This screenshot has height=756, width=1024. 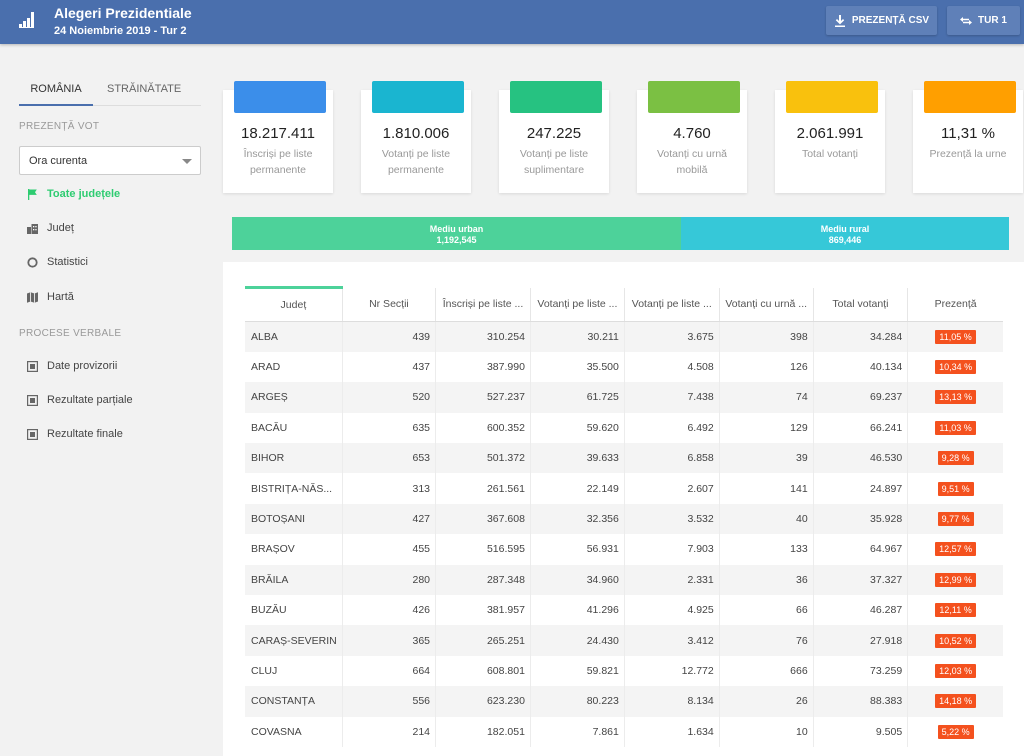 I want to click on turnout-cell: 12,99 %, so click(x=955, y=580).